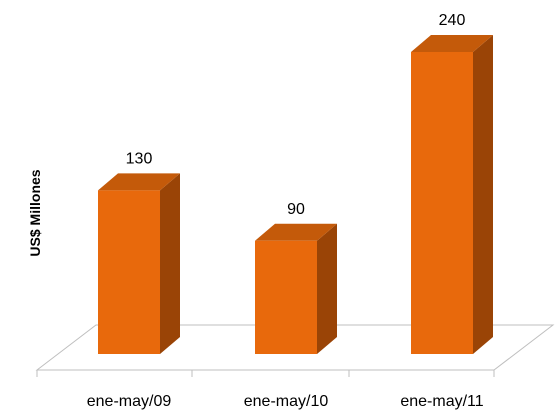 Image resolution: width=555 pixels, height=414 pixels. I want to click on data-label: 240, so click(452, 20).